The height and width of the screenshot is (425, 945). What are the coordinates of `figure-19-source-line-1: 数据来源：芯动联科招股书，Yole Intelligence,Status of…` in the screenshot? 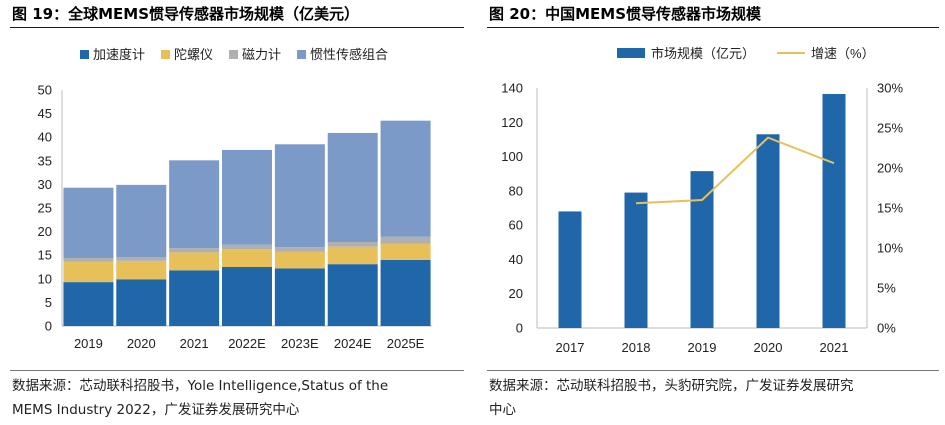 It's located at (200, 386).